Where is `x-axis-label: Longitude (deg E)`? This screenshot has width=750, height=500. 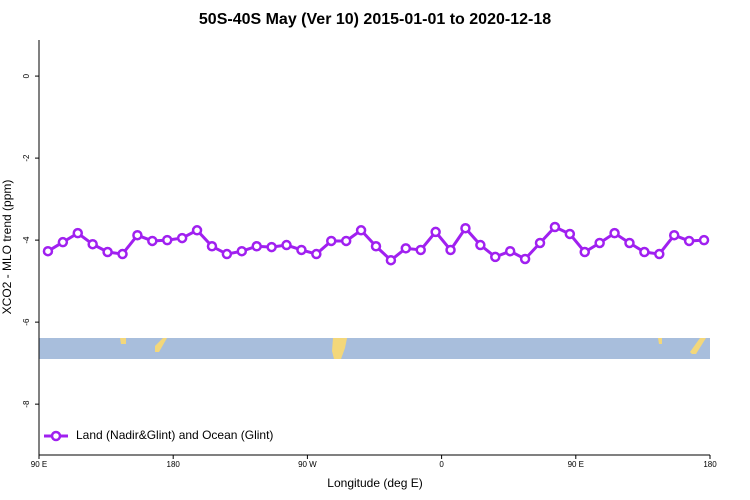
x-axis-label: Longitude (deg E) is located at coordinates (374, 483).